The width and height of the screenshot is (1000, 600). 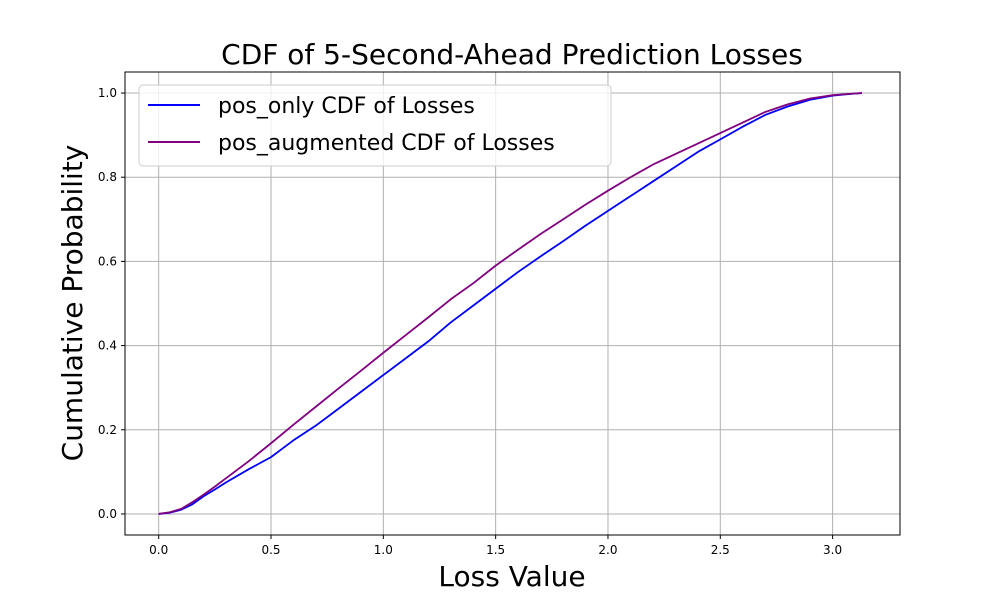 I want to click on y-tick-label: 0.0, so click(x=107, y=514).